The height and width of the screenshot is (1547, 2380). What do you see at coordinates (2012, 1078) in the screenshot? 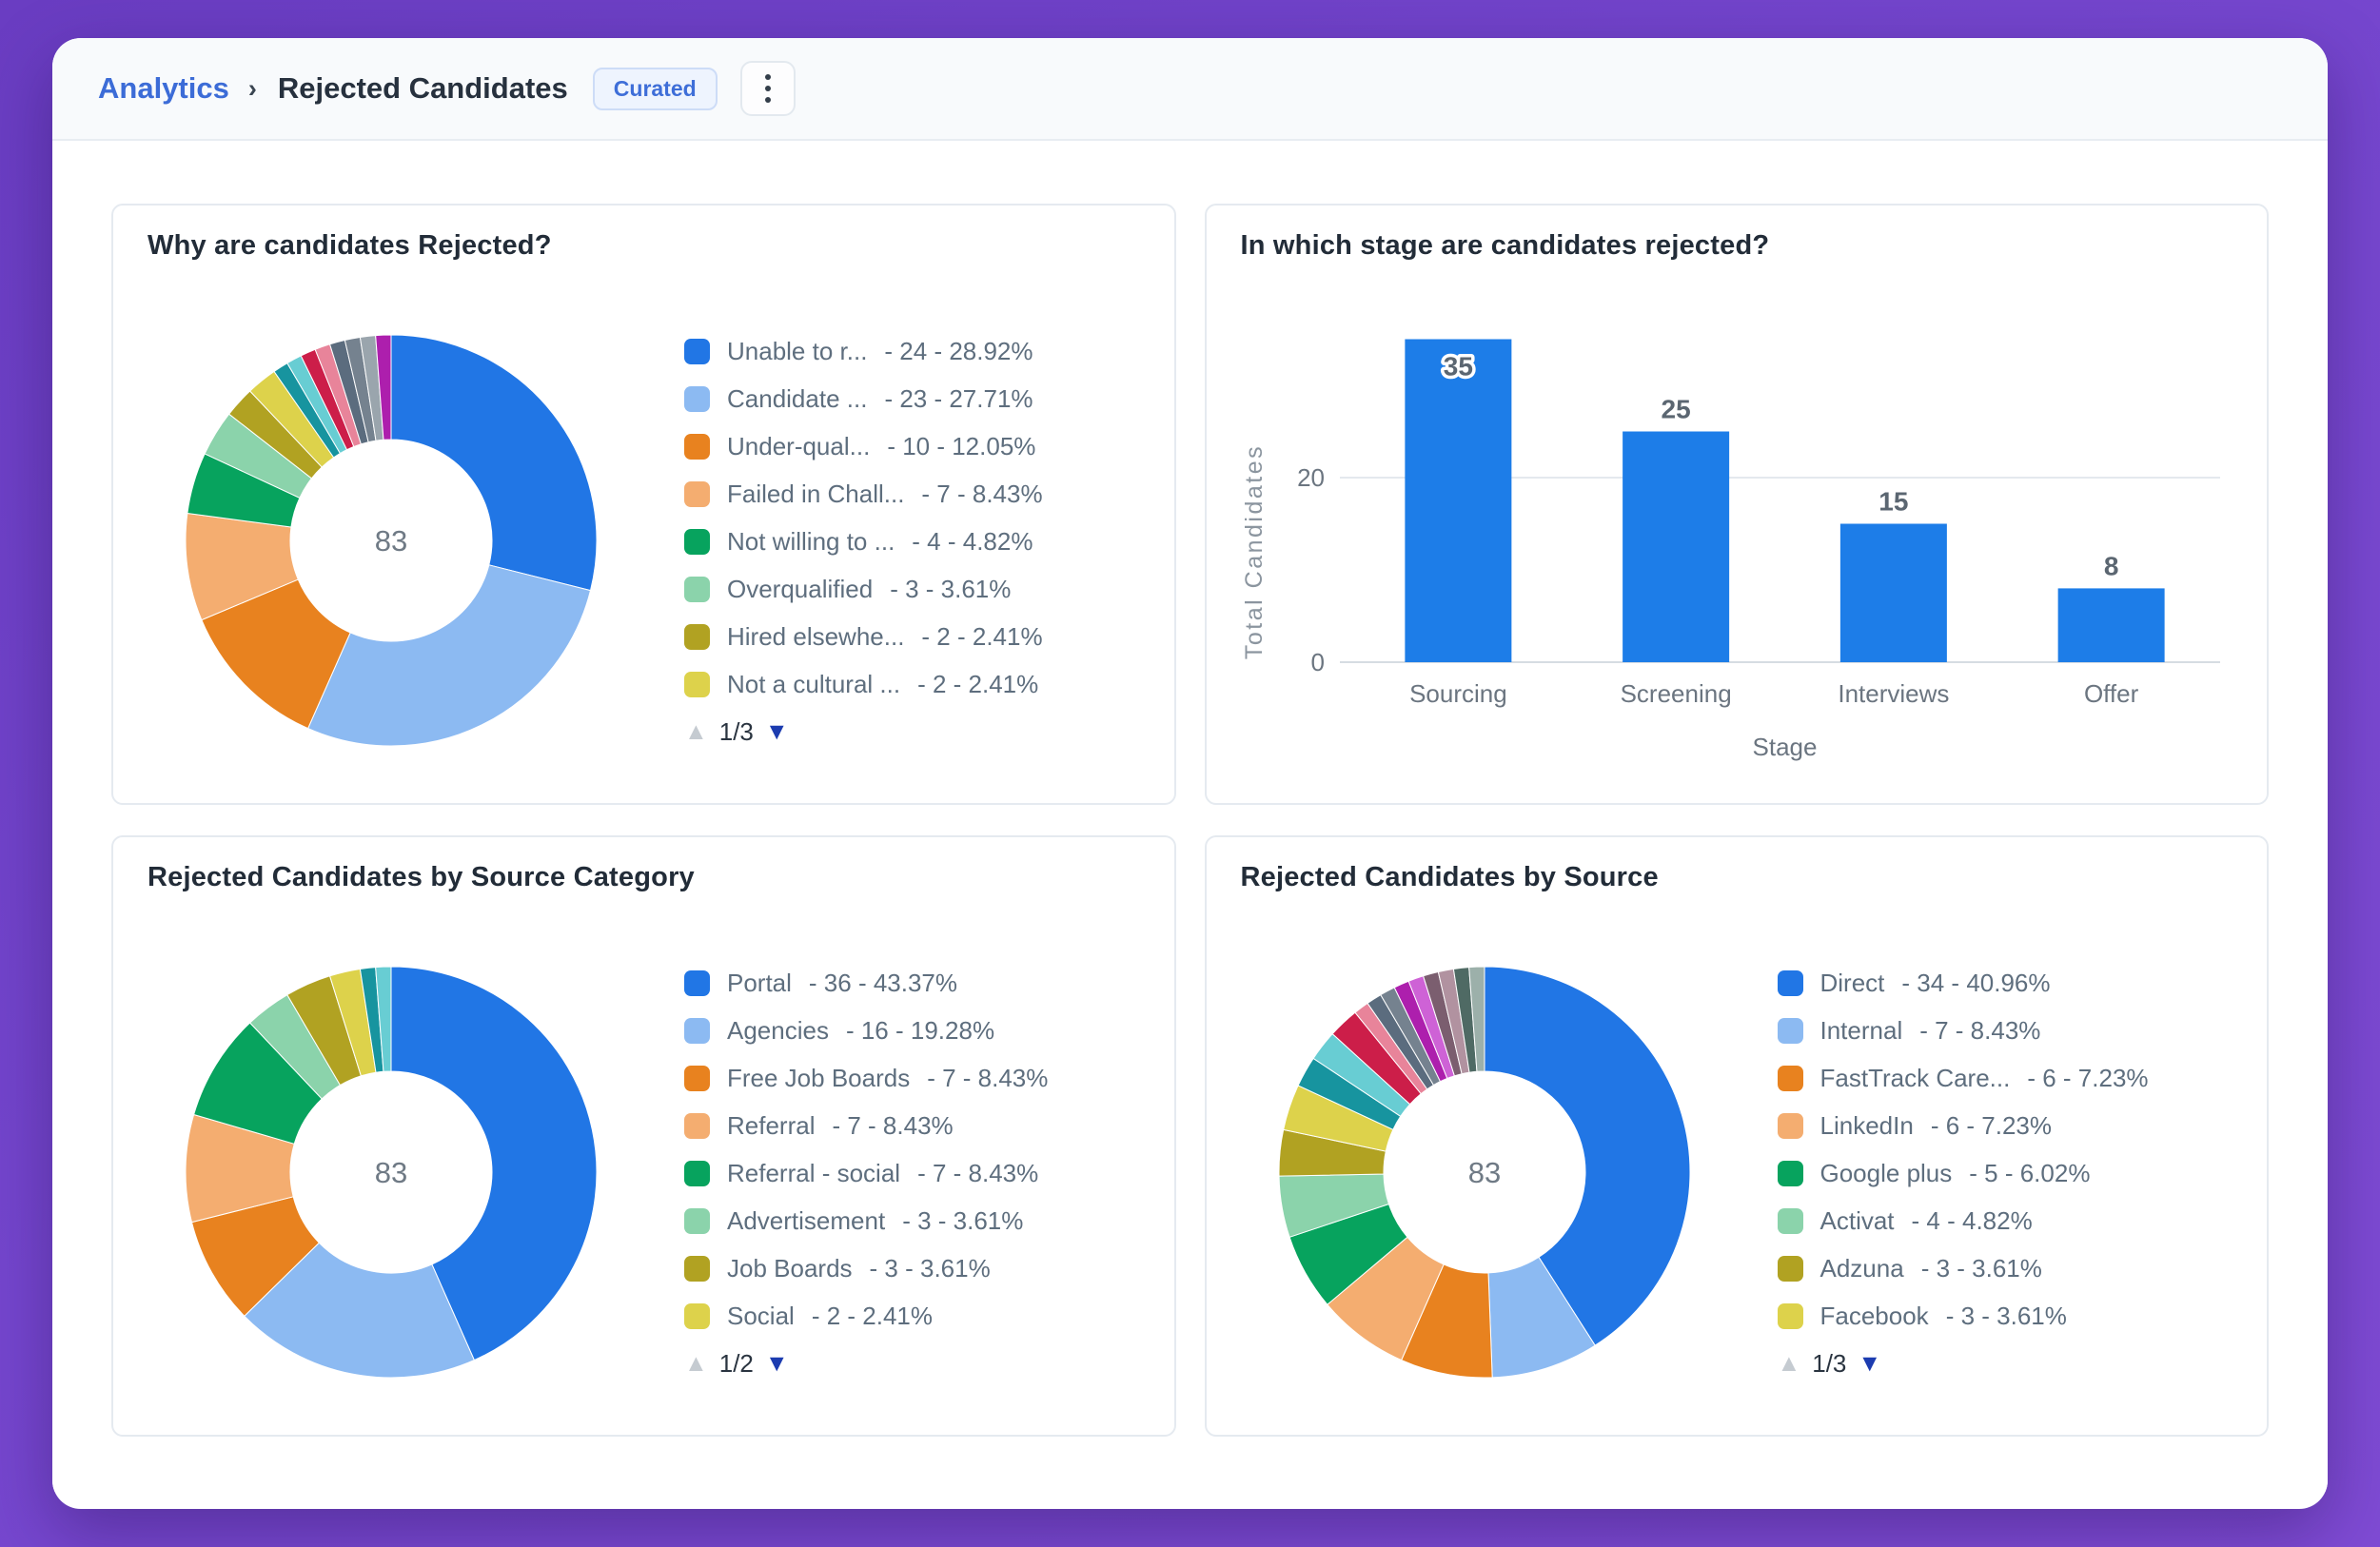
I see `legend-item: FastTrack Care... - 6 - 7.23%` at bounding box center [2012, 1078].